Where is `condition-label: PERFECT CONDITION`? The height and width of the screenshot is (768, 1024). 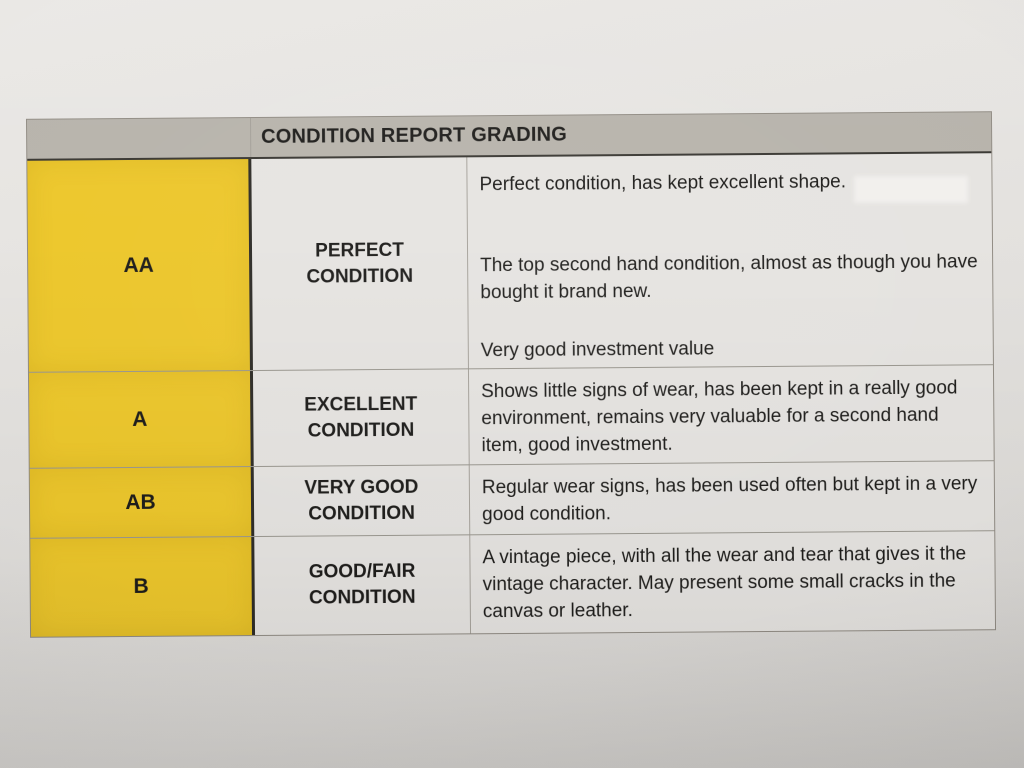
condition-label: PERFECT CONDITION is located at coordinates (360, 263).